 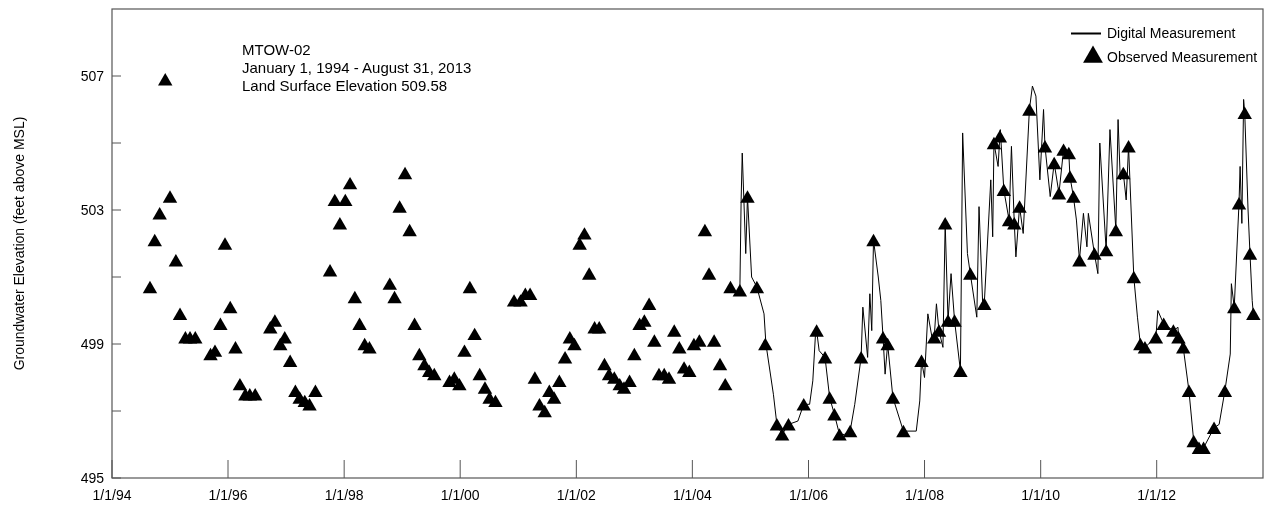 What do you see at coordinates (19, 243) in the screenshot?
I see `y-axis-title: Groundwater Elevation (feet above MSL)` at bounding box center [19, 243].